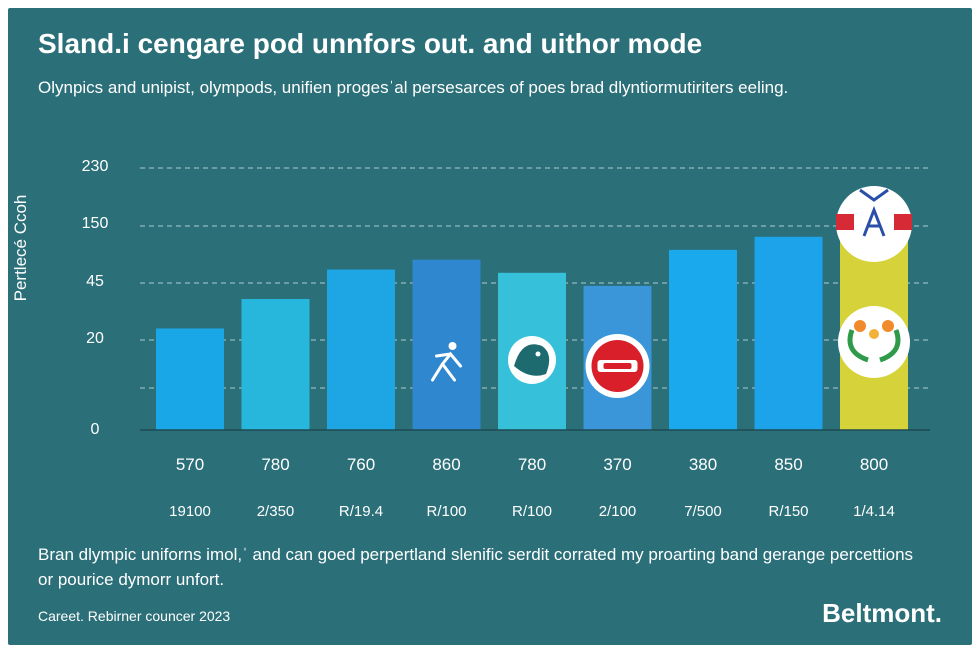  Describe the element at coordinates (95, 429) in the screenshot. I see `y-tick-label: 0` at that location.